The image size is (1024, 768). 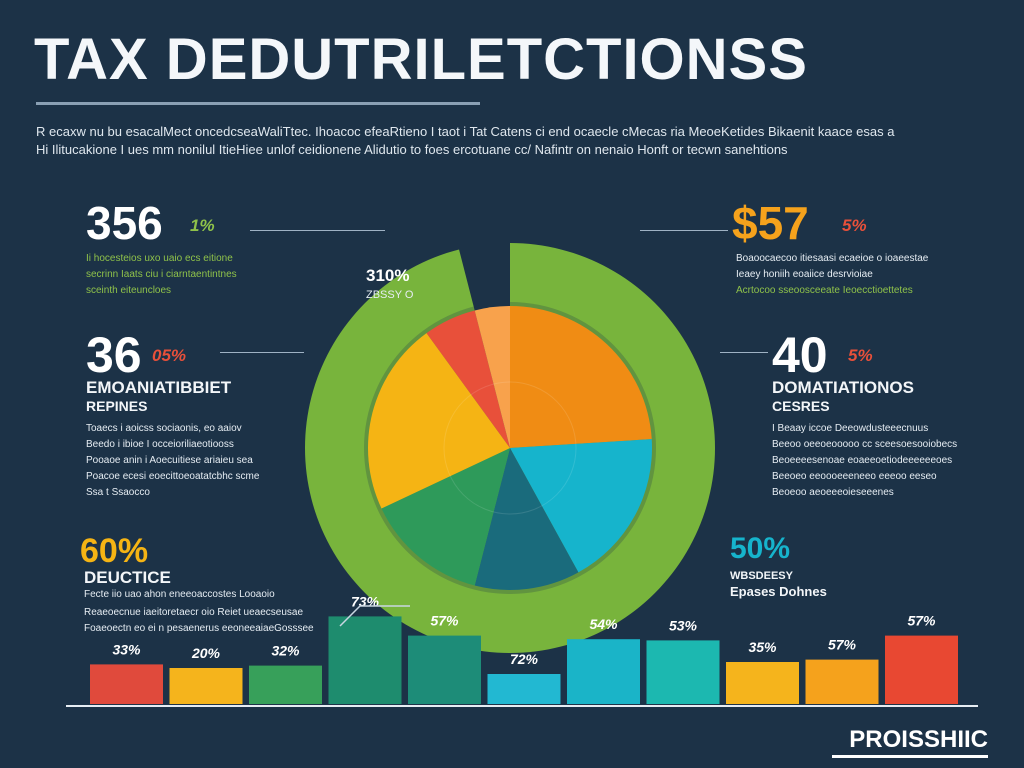 I want to click on bar-label-5: 57%, so click(x=444, y=621).